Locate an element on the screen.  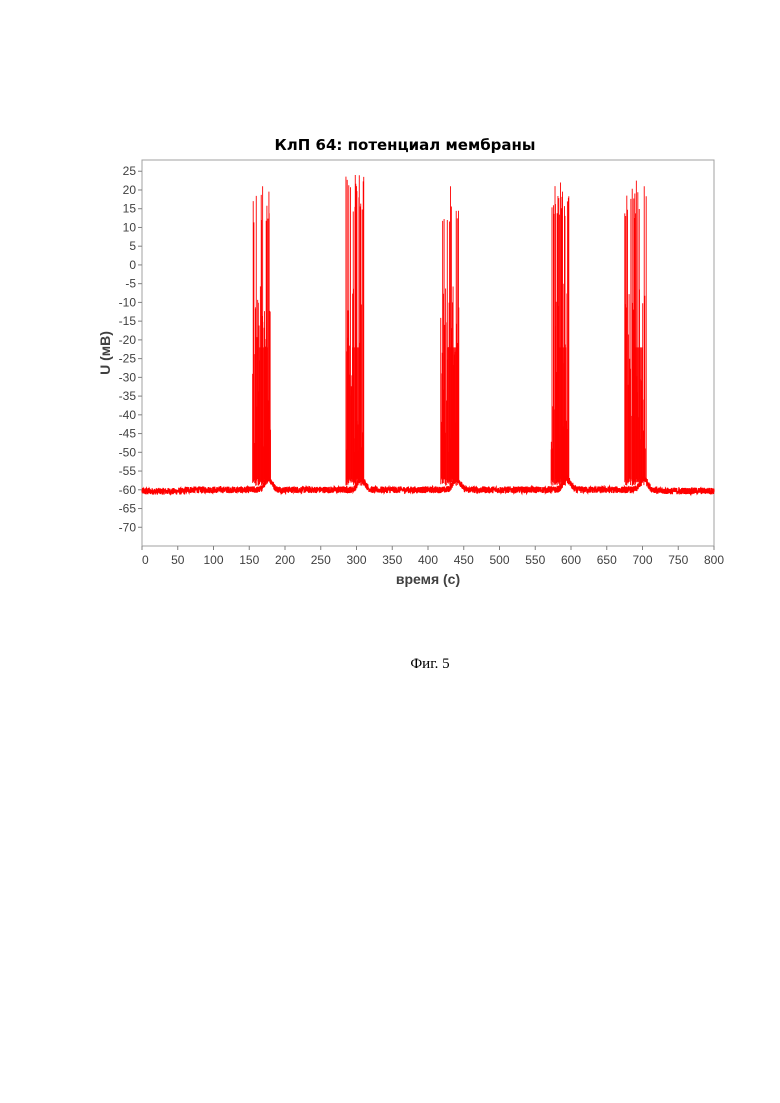
x-tick-label: 300 is located at coordinates (356, 560).